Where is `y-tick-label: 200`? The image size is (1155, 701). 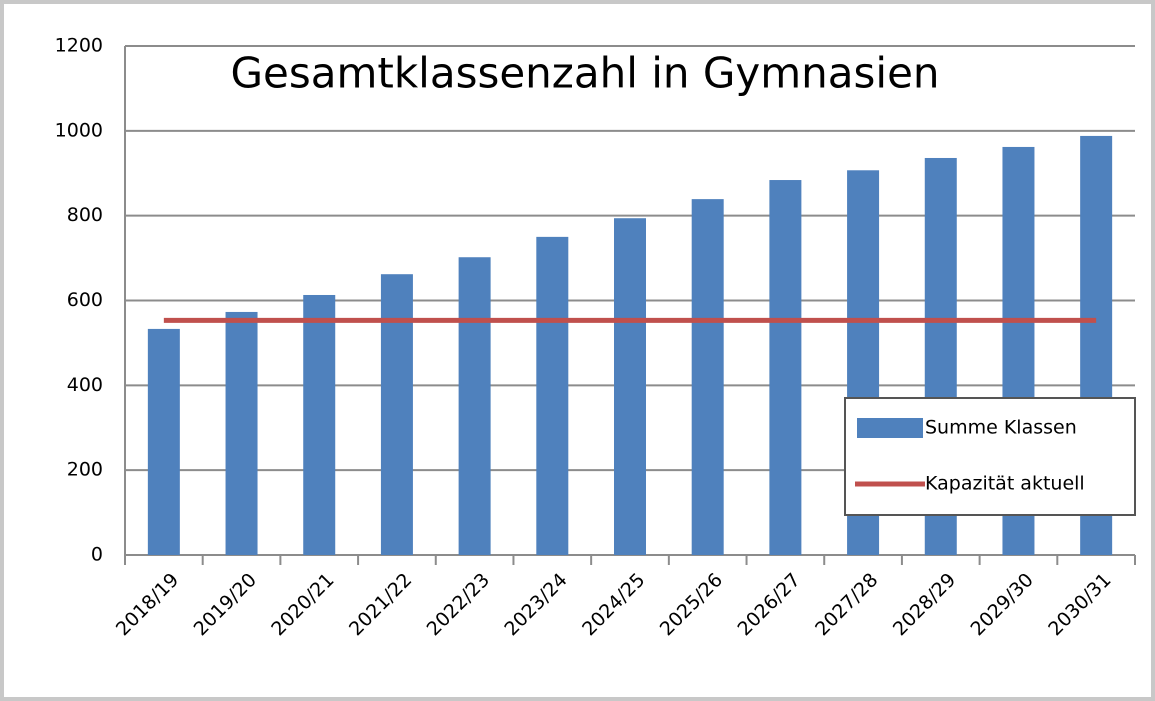 y-tick-label: 200 is located at coordinates (85, 470).